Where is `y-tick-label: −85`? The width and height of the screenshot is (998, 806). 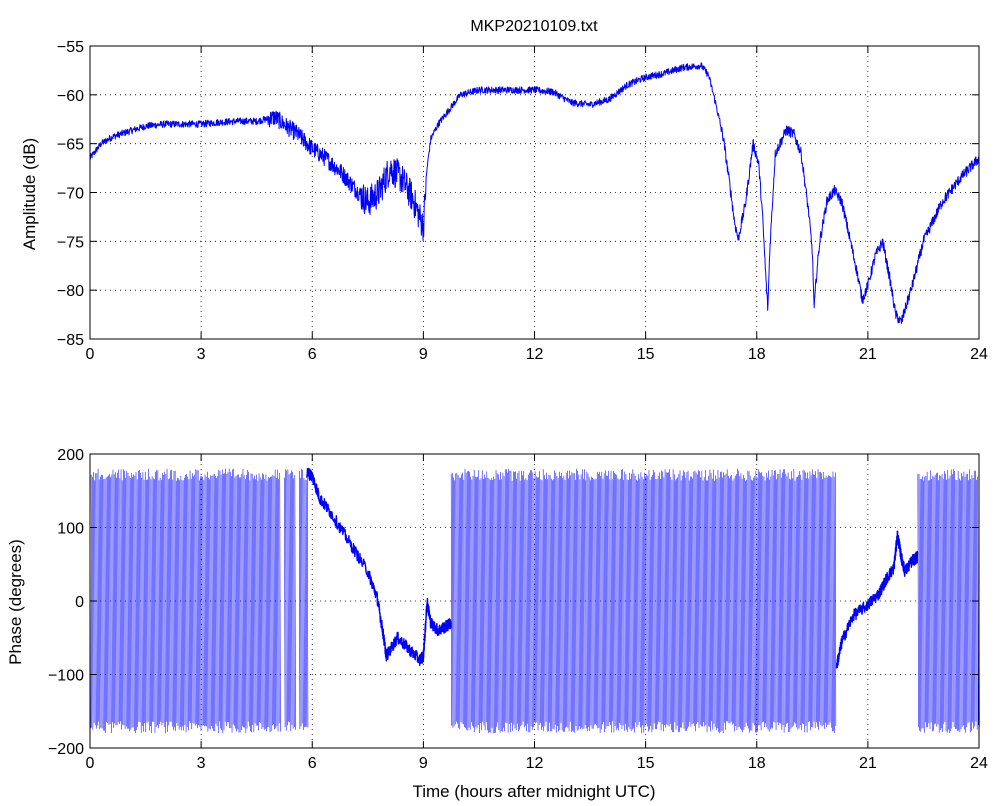 y-tick-label: −85 is located at coordinates (70, 340).